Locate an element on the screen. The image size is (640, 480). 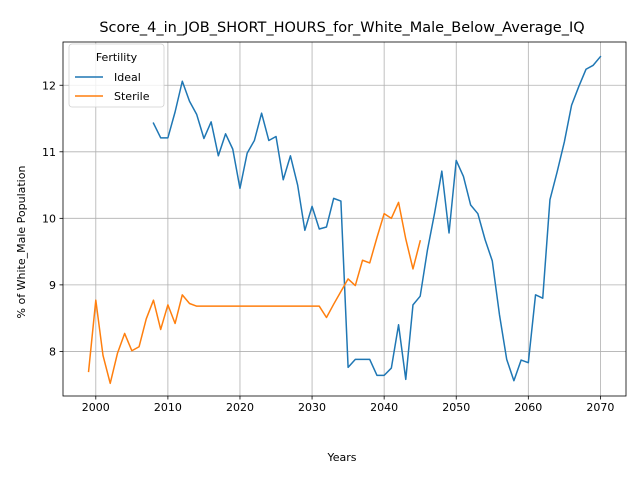
y-tick-label: 12 is located at coordinates (49, 85).